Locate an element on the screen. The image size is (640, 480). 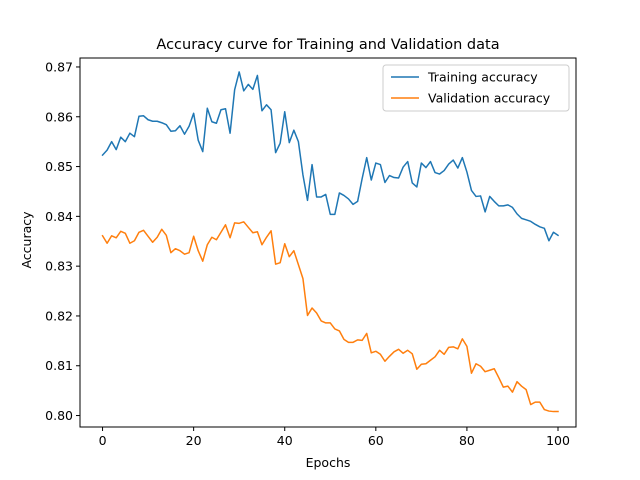
x-tick-label: 0 is located at coordinates (103, 440).